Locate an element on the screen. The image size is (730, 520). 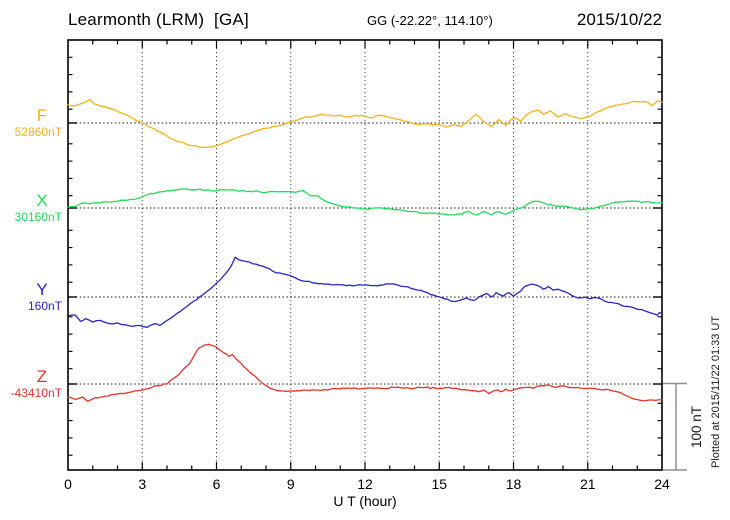
curve-y is located at coordinates (365, 292).